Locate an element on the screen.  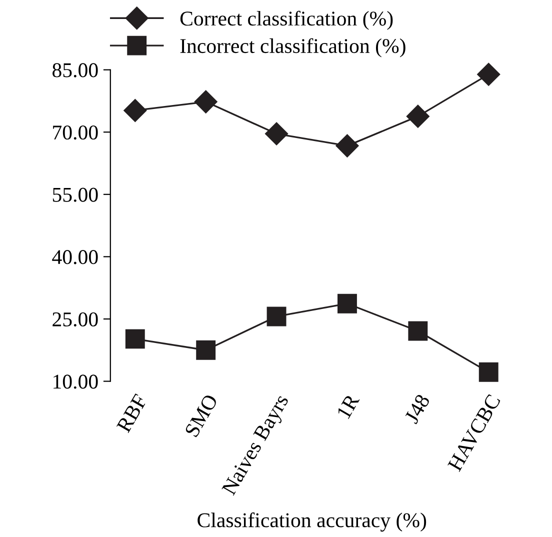
y-tick-label: 25.00 is located at coordinates (75, 319).